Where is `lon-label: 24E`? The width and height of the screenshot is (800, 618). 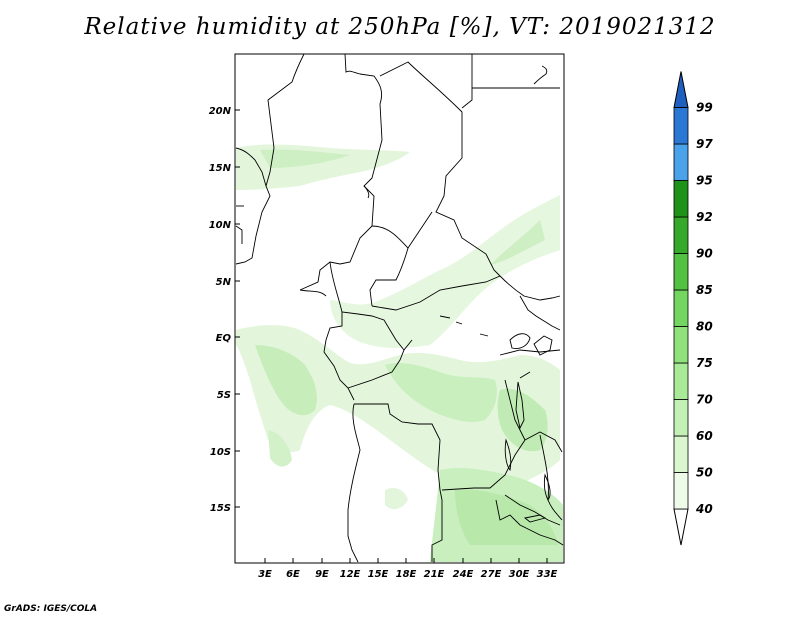 lon-label: 24E is located at coordinates (463, 574).